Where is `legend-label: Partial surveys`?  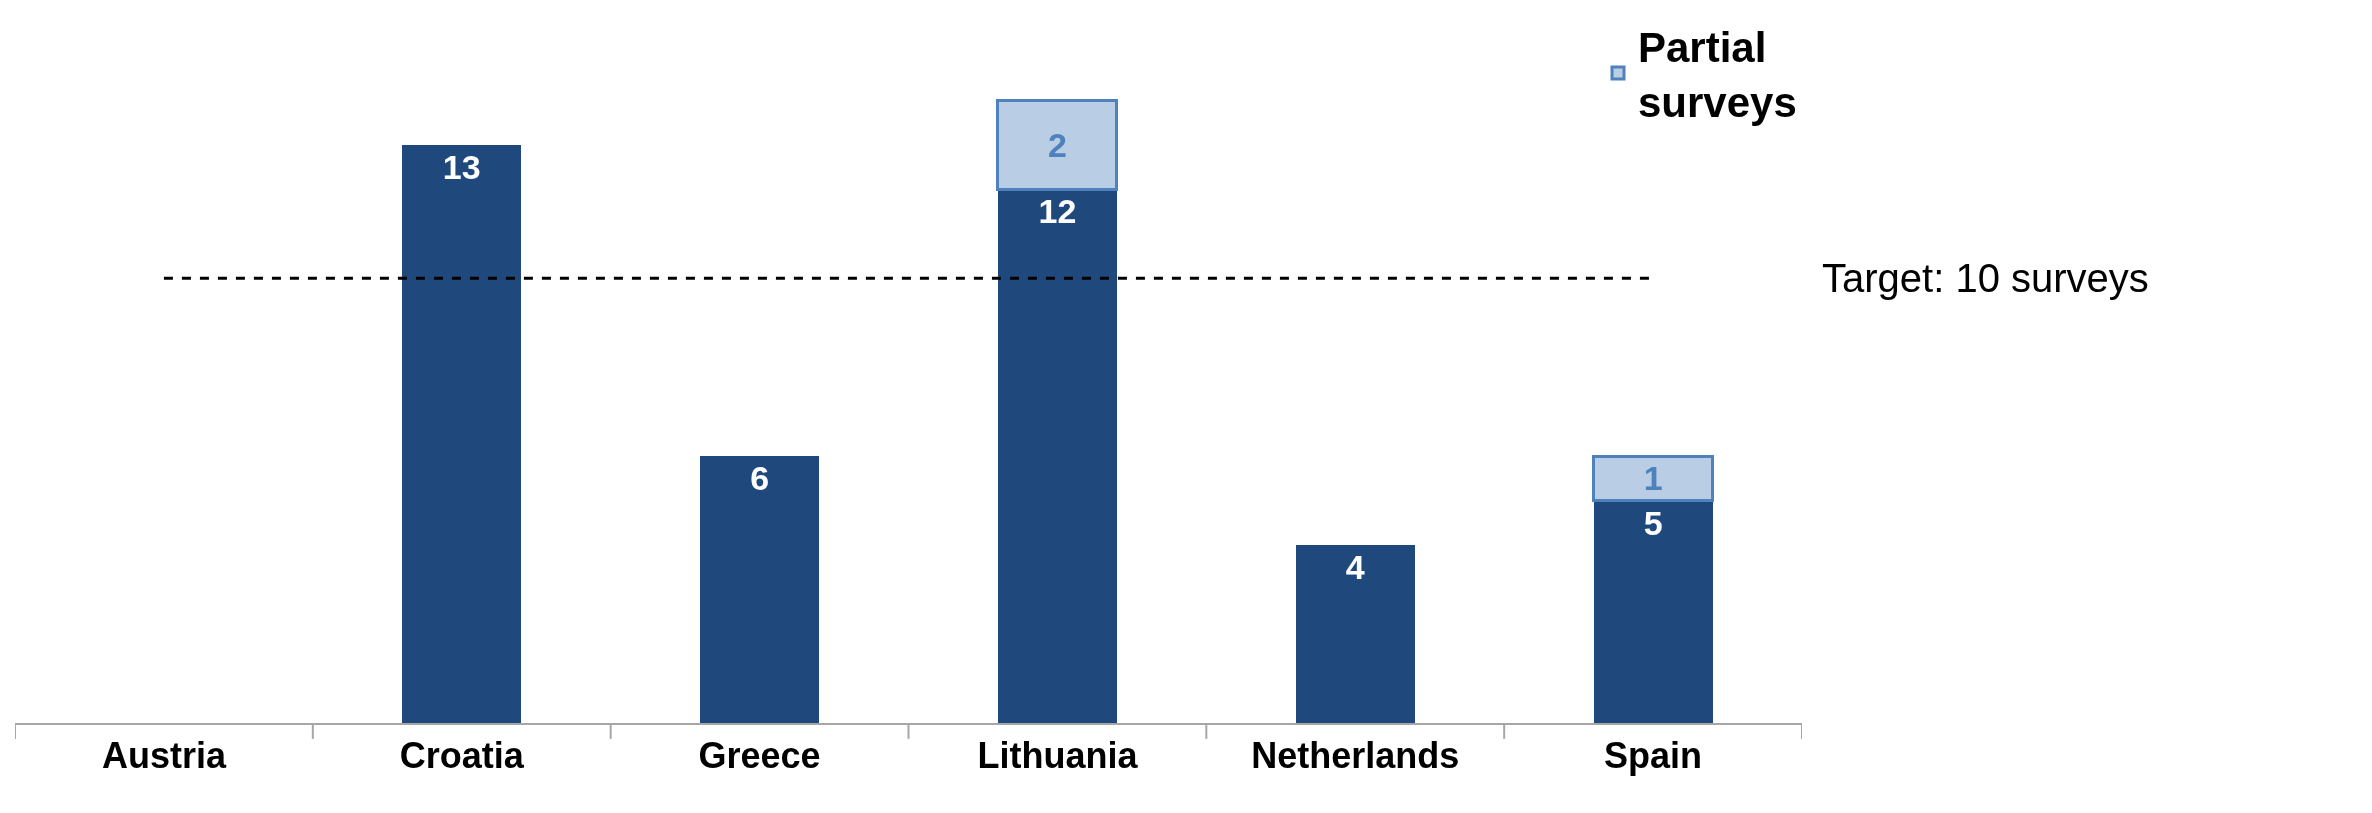 legend-label: Partial surveys is located at coordinates (1717, 74).